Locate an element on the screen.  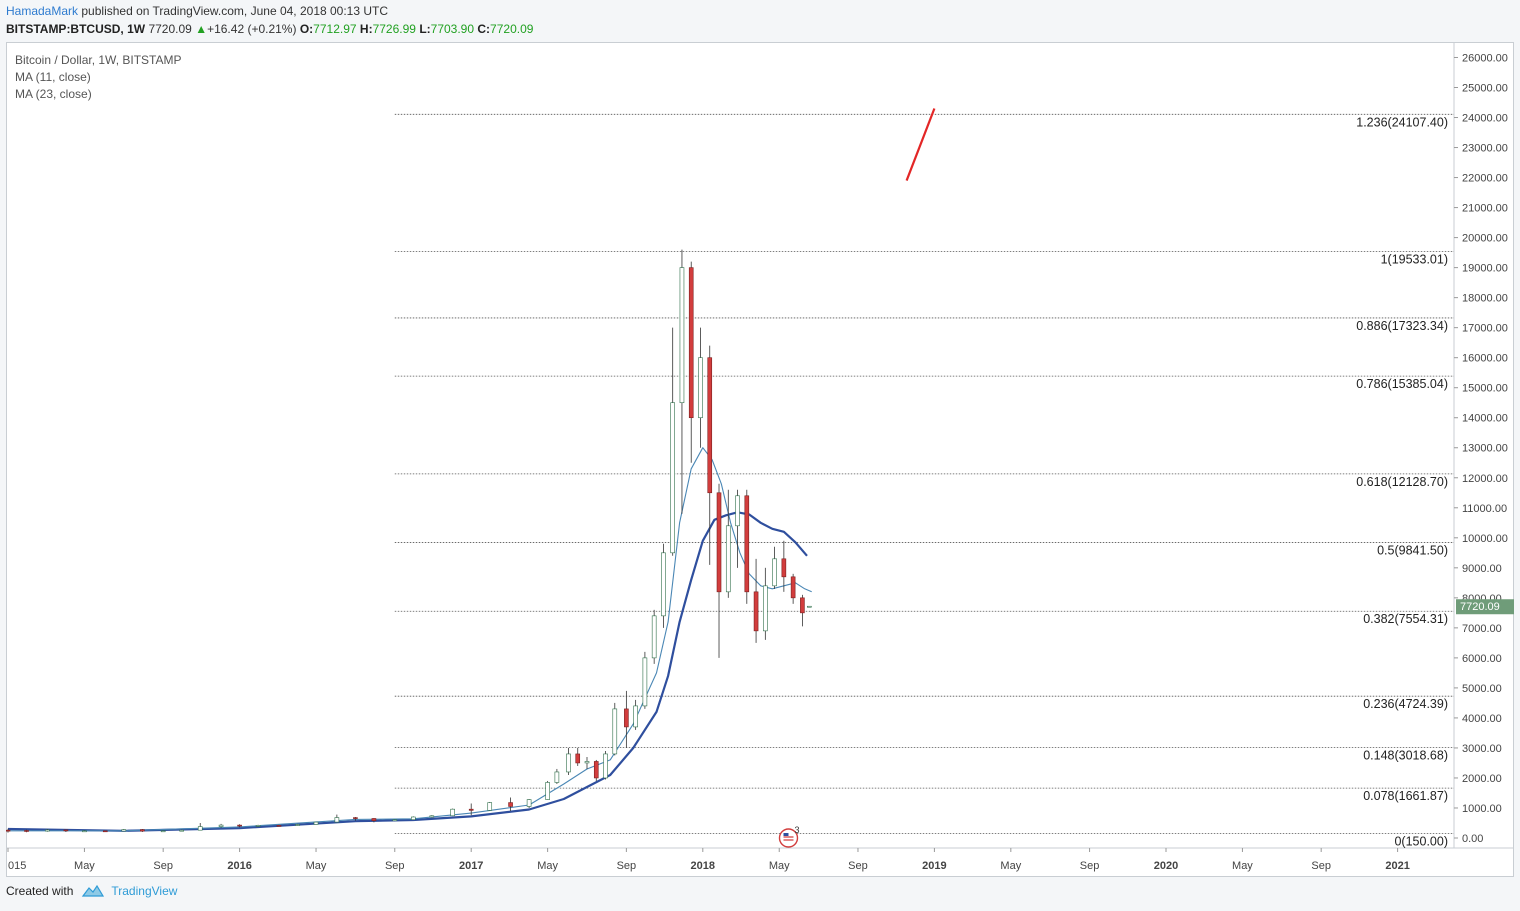
last-price-tag-label: 7720.09 is located at coordinates (1480, 607).